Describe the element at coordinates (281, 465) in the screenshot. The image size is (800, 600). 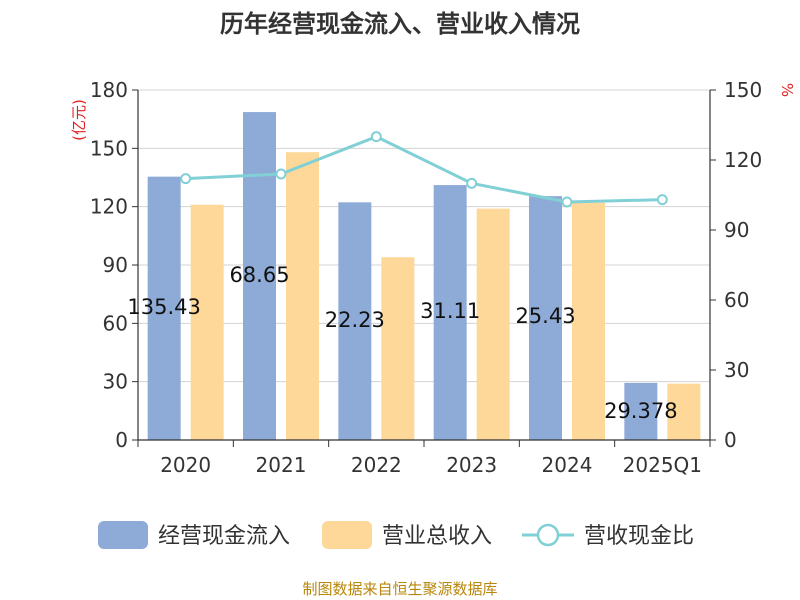
I see `x-tick-label: 2021` at that location.